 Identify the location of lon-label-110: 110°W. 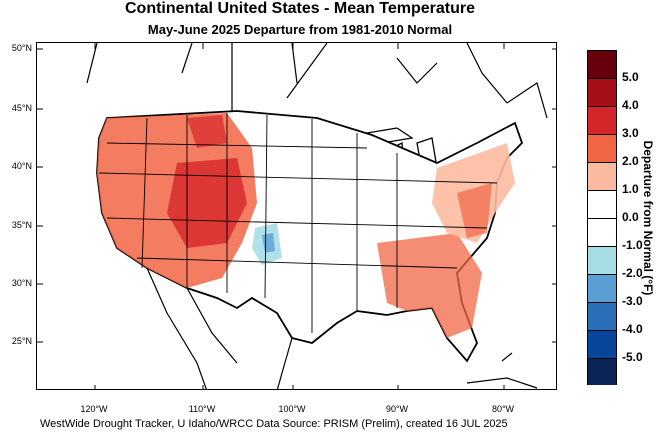
(202, 409).